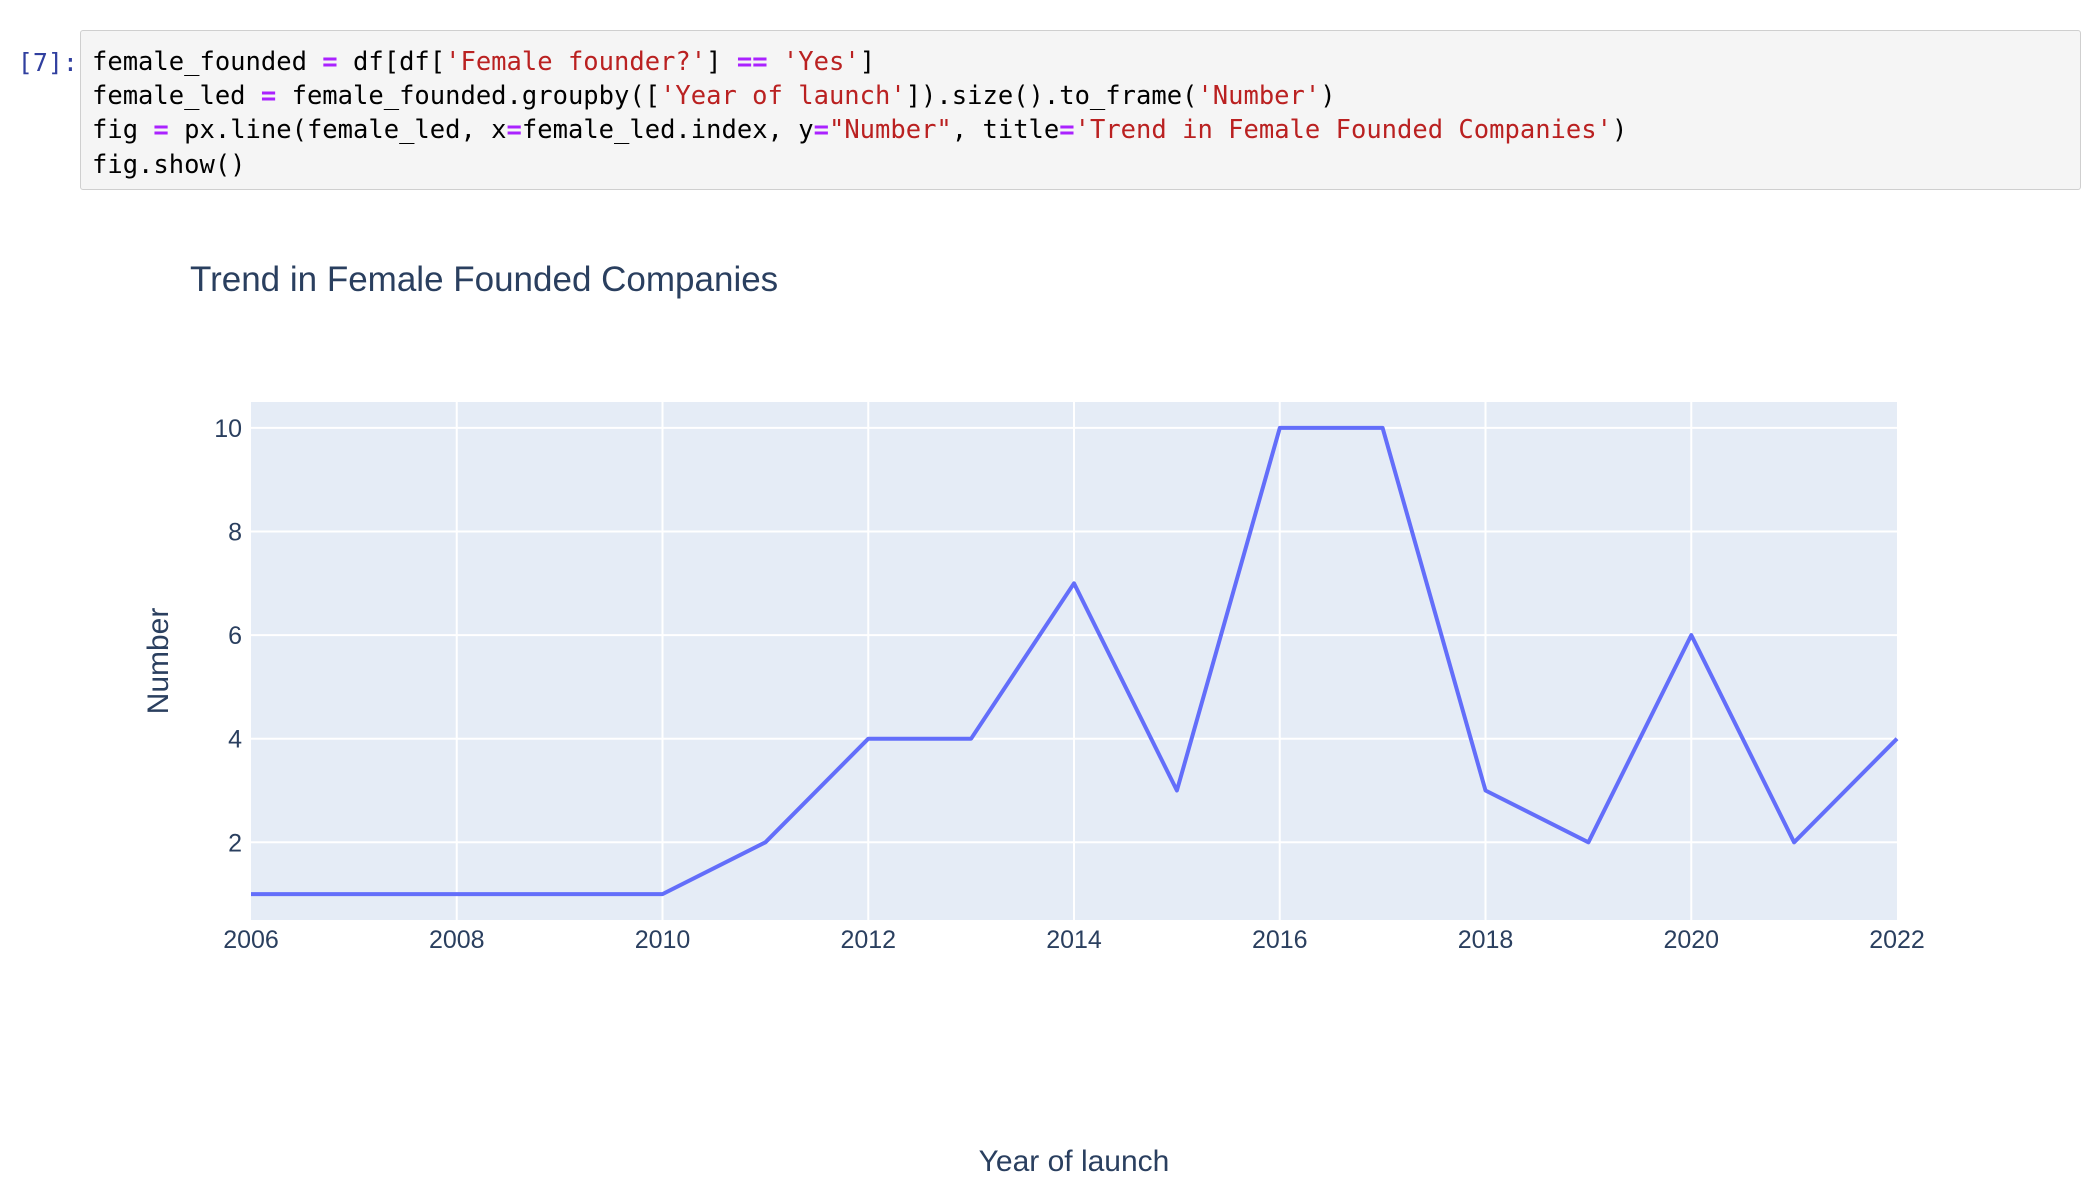 The image size is (2096, 1184). I want to click on code-operator-token: ==, so click(752, 62).